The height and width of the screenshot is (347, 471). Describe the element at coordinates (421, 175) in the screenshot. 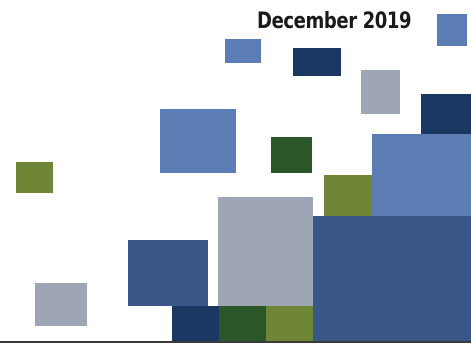

I see `square-steel-blue-large-right` at that location.